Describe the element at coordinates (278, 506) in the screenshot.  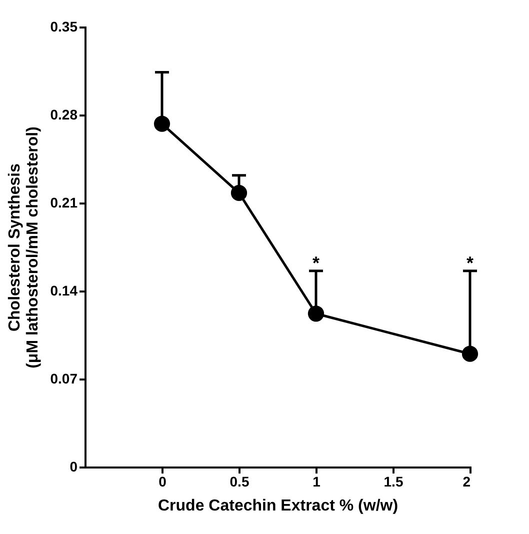
I see `x-axis-title: Crude Catechin Extract % (w/w)` at that location.